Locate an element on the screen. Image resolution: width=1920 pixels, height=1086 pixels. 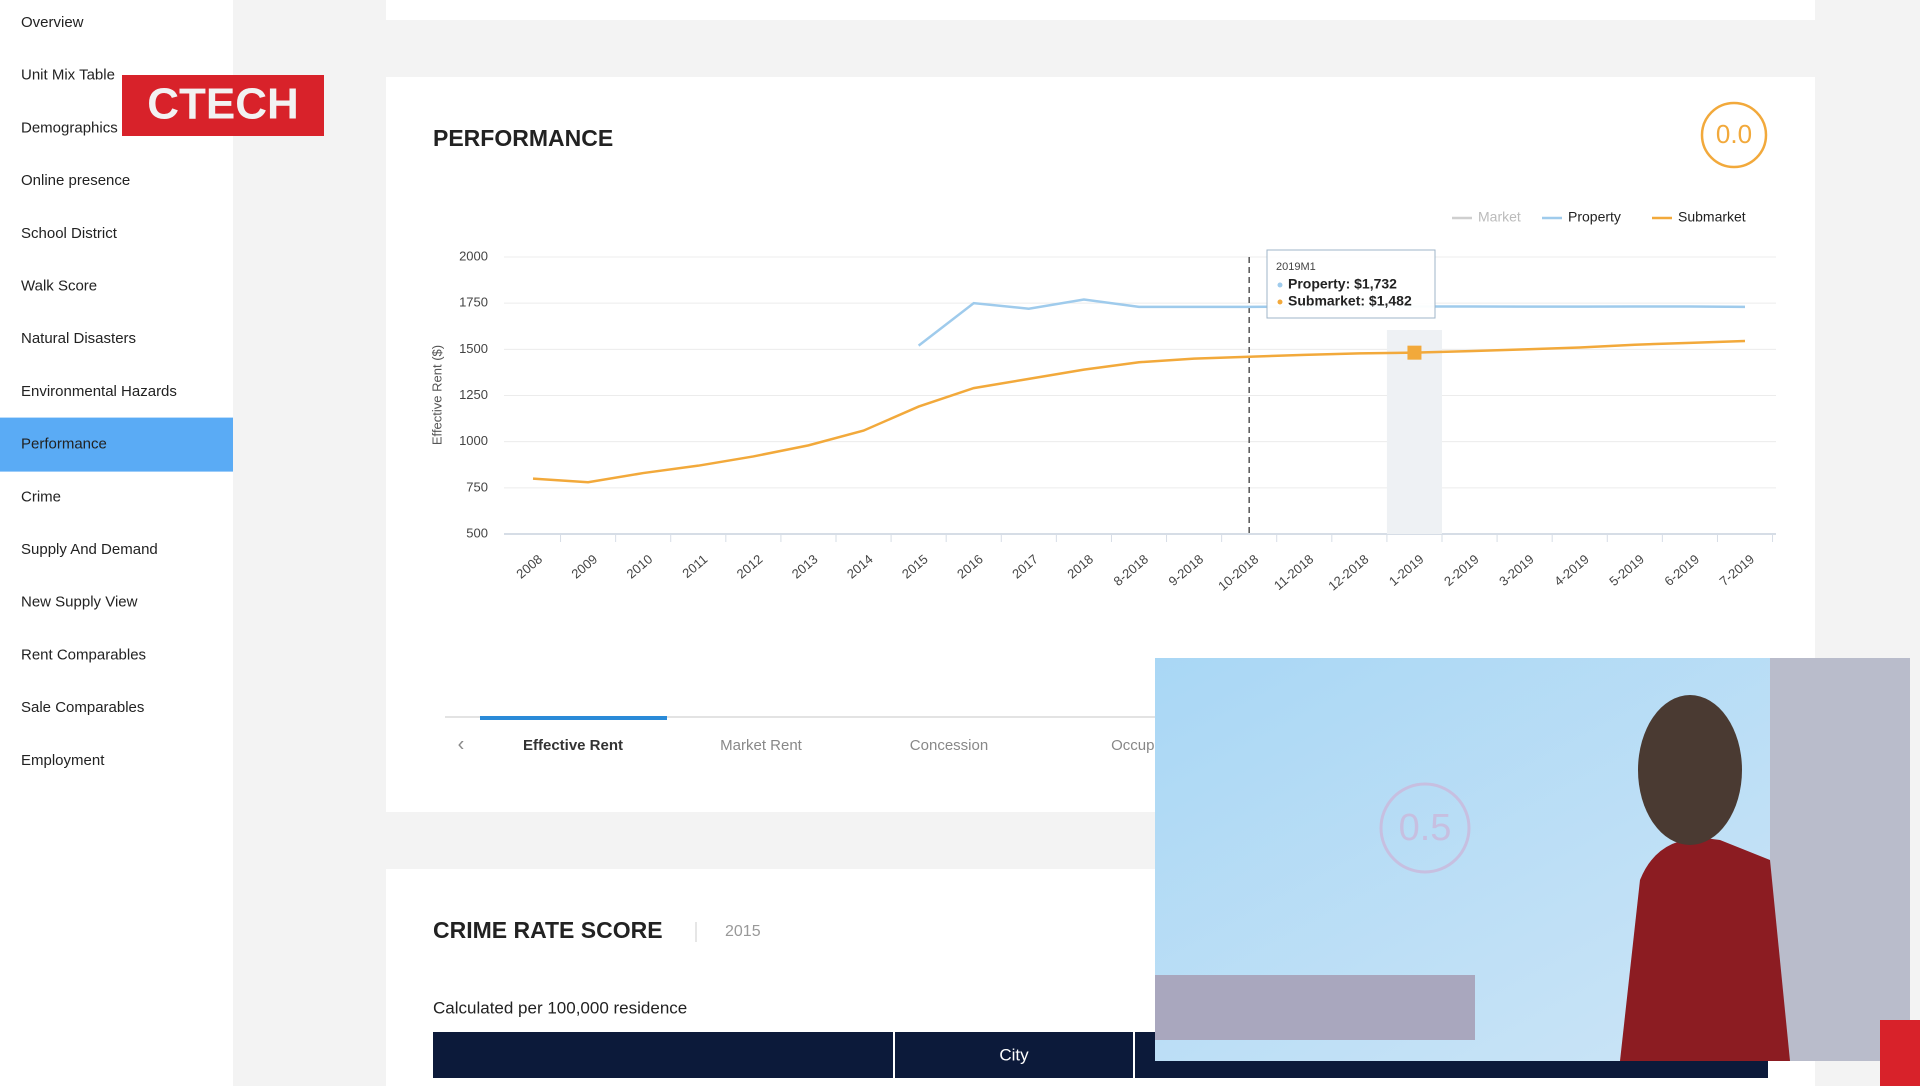
legend-label: Market is located at coordinates (1499, 217).